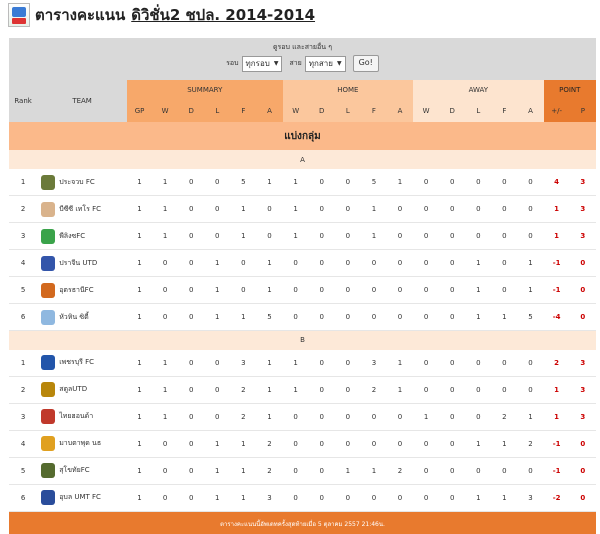 This screenshot has width=600, height=534. Describe the element at coordinates (302, 444) in the screenshot. I see `table-row: 4 มาบตาพุด นธ 1 0 0 1 1 2 0 0 0 0 0 0 0 1 1 2 -1 0` at that location.